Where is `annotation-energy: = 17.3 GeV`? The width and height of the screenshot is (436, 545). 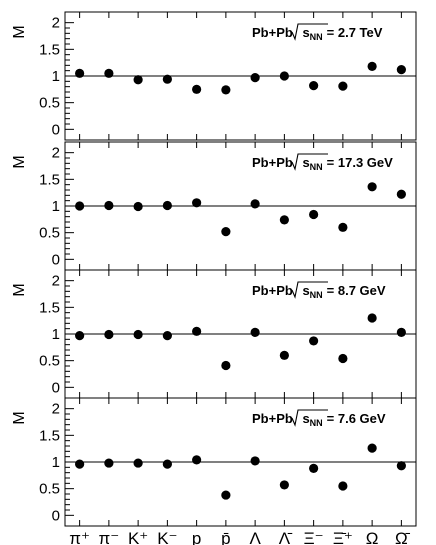
annotation-energy: = 17.3 GeV is located at coordinates (360, 162).